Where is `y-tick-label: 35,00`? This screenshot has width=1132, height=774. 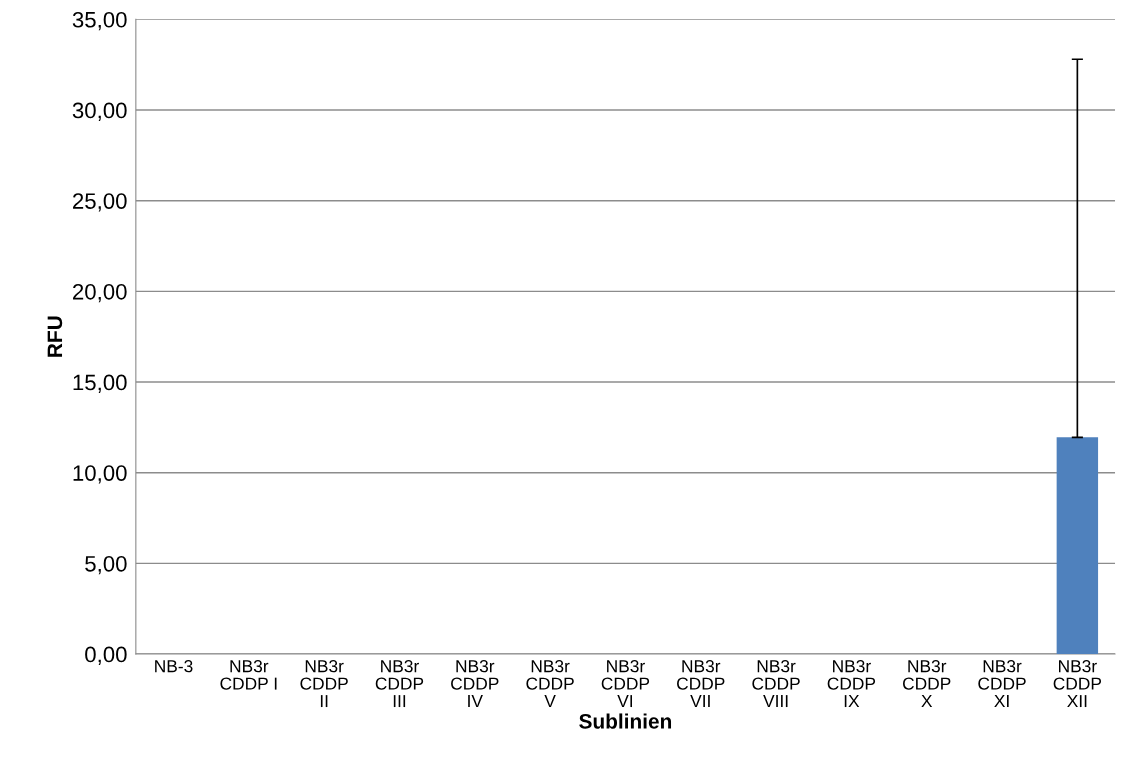 y-tick-label: 35,00 is located at coordinates (99, 21).